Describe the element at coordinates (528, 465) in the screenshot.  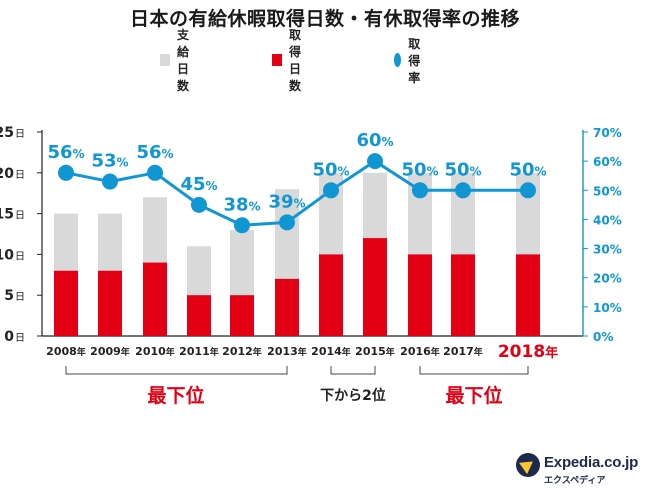
I see `plane-icon` at that location.